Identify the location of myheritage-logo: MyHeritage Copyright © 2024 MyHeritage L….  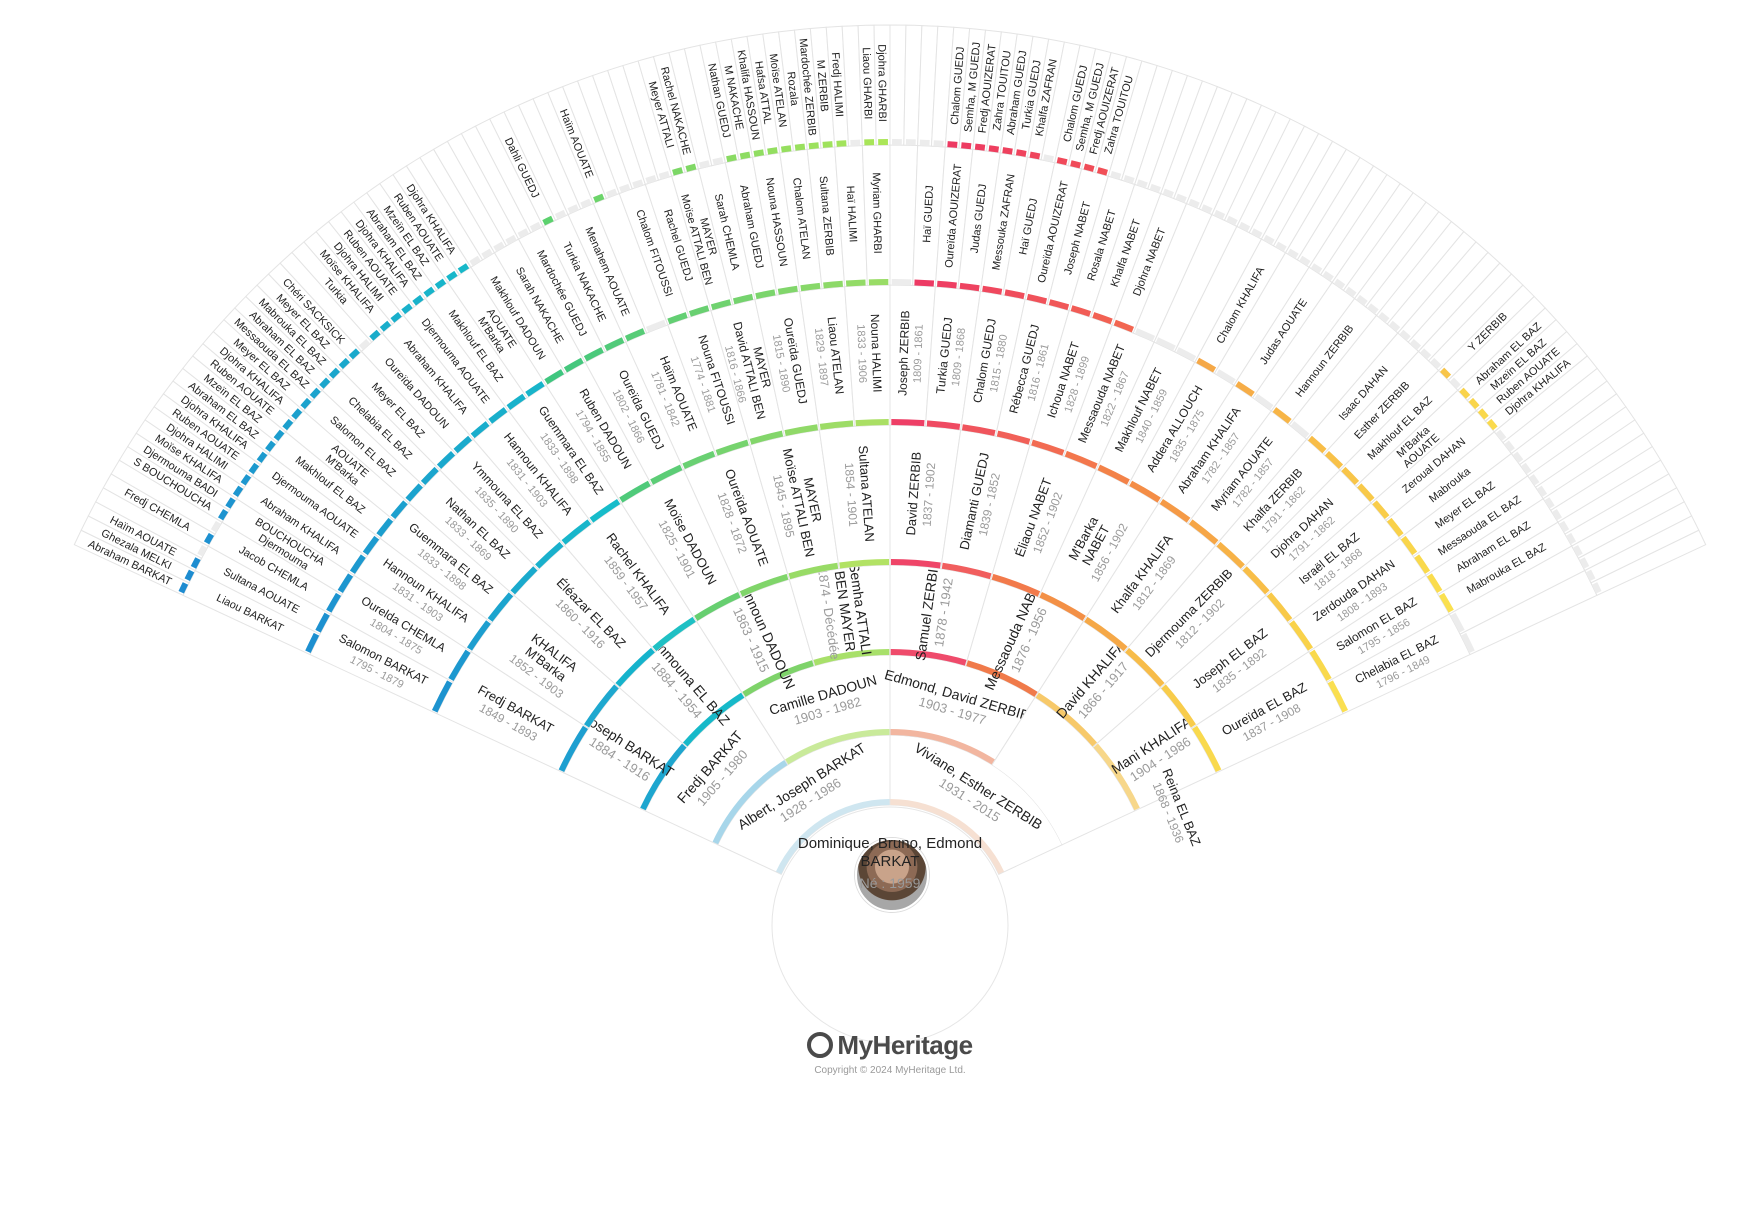
(890, 1053).